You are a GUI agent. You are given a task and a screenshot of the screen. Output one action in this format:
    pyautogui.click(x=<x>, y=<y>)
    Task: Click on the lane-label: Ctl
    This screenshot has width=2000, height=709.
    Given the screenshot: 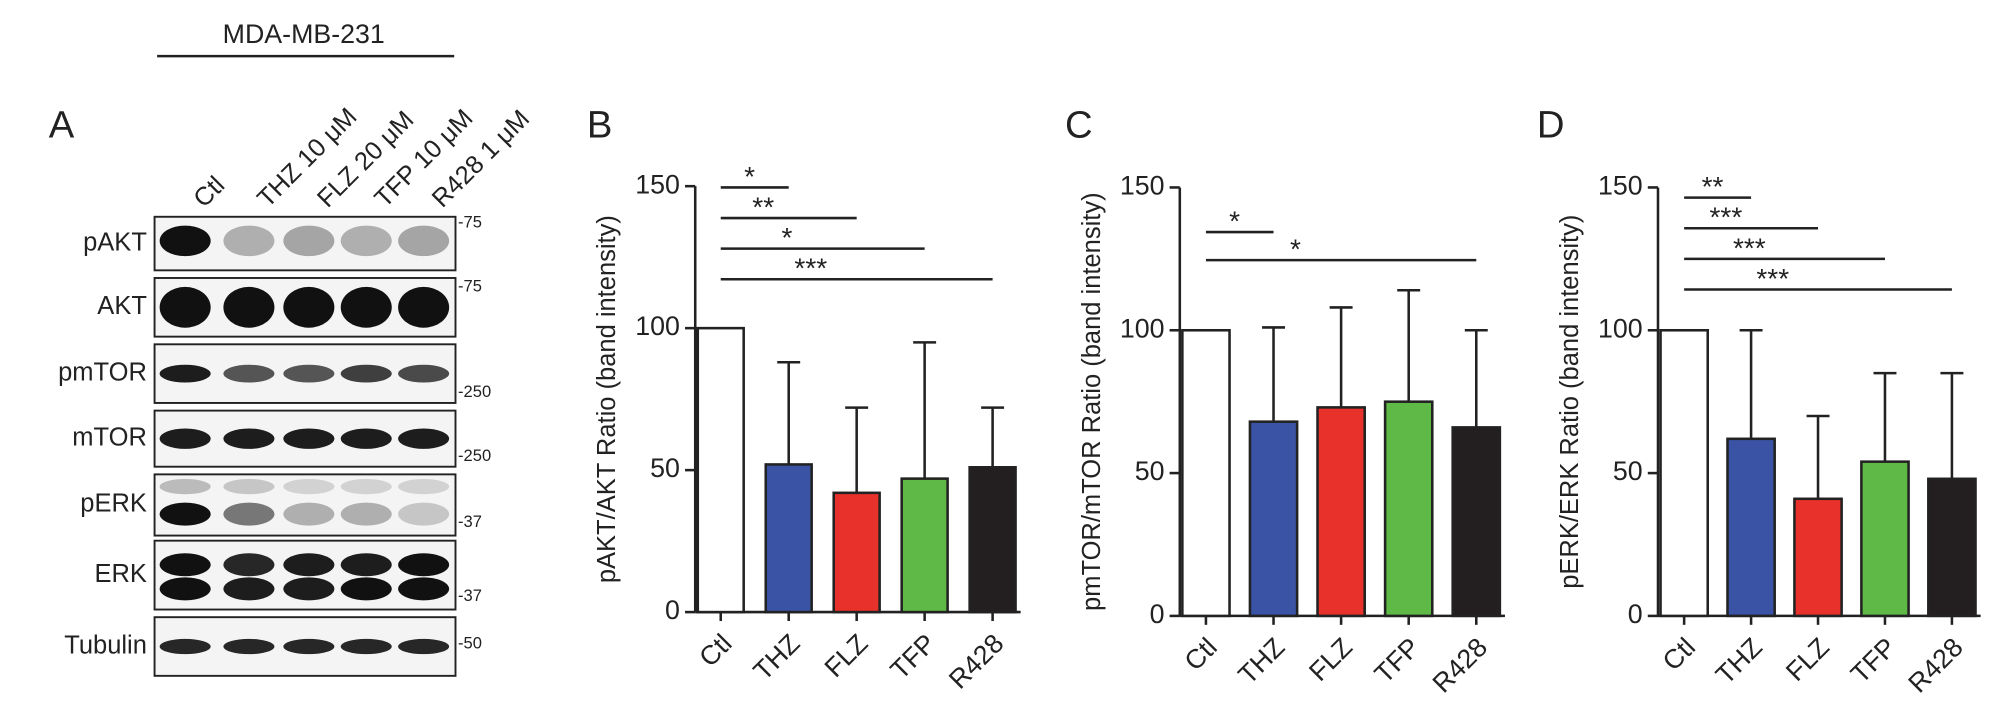 What is the action you would take?
    pyautogui.click(x=209, y=192)
    